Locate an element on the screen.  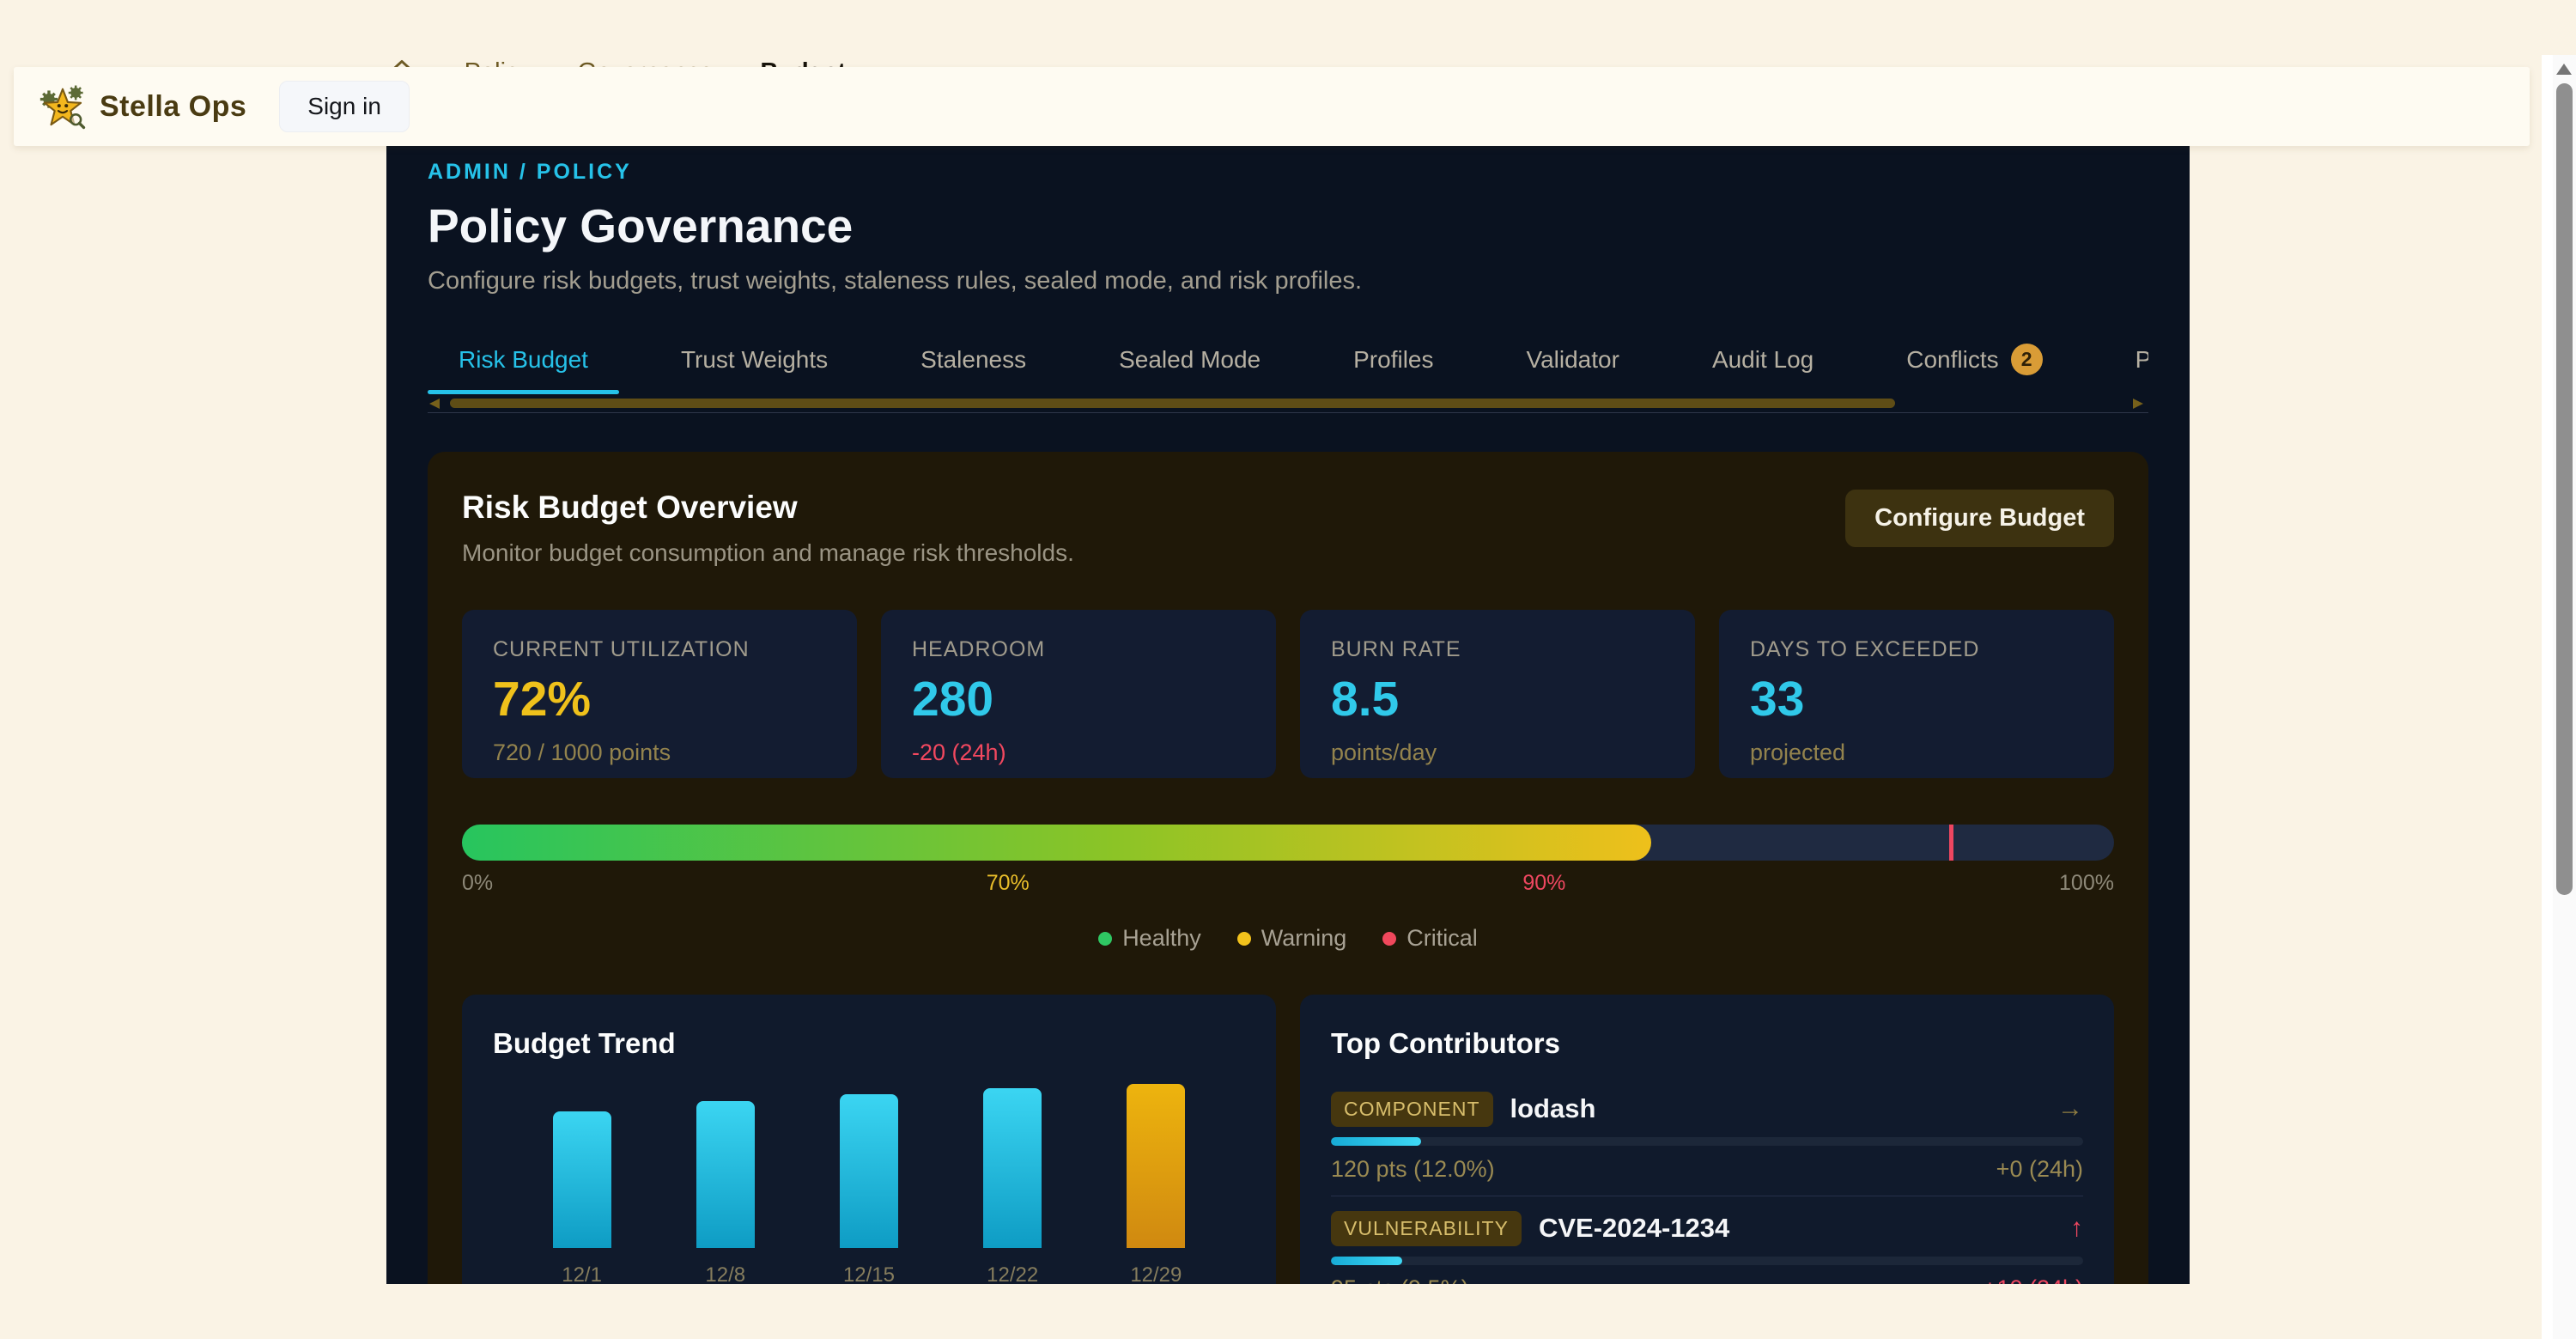
trend-bar-12/15 is located at coordinates (868, 1171).